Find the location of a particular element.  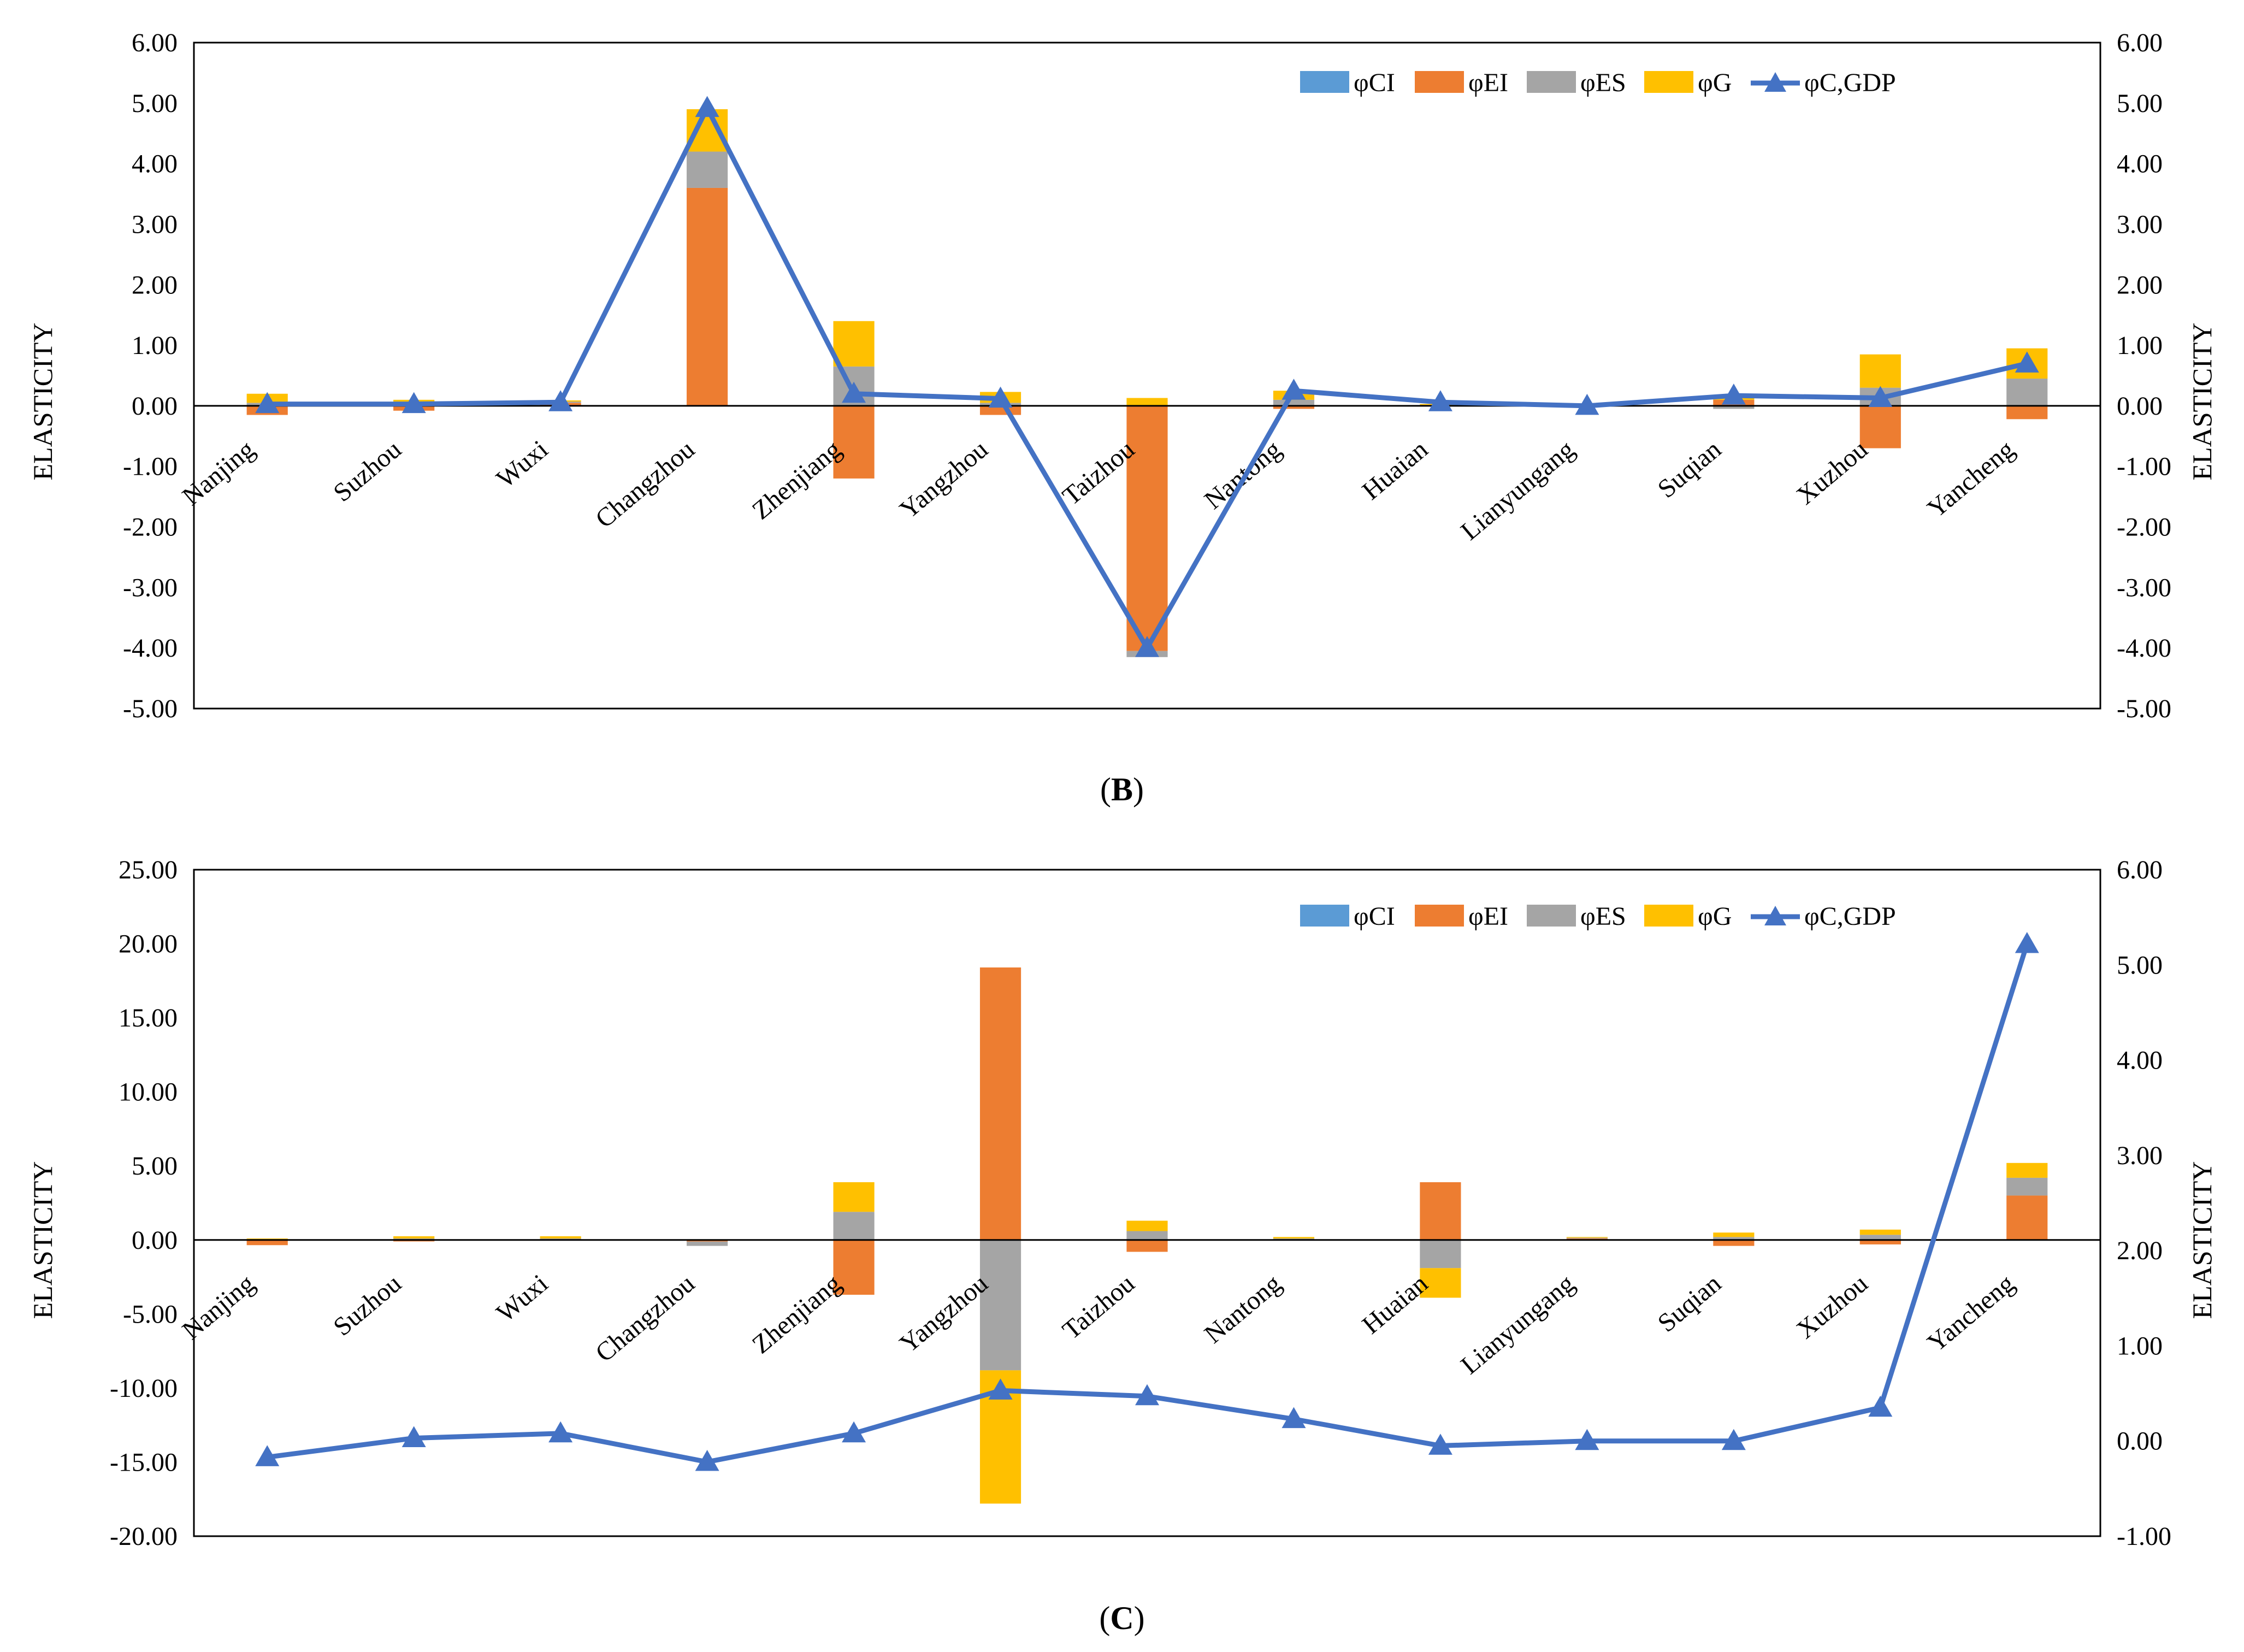

y-tick-label: 1.00 is located at coordinates (155, 345).